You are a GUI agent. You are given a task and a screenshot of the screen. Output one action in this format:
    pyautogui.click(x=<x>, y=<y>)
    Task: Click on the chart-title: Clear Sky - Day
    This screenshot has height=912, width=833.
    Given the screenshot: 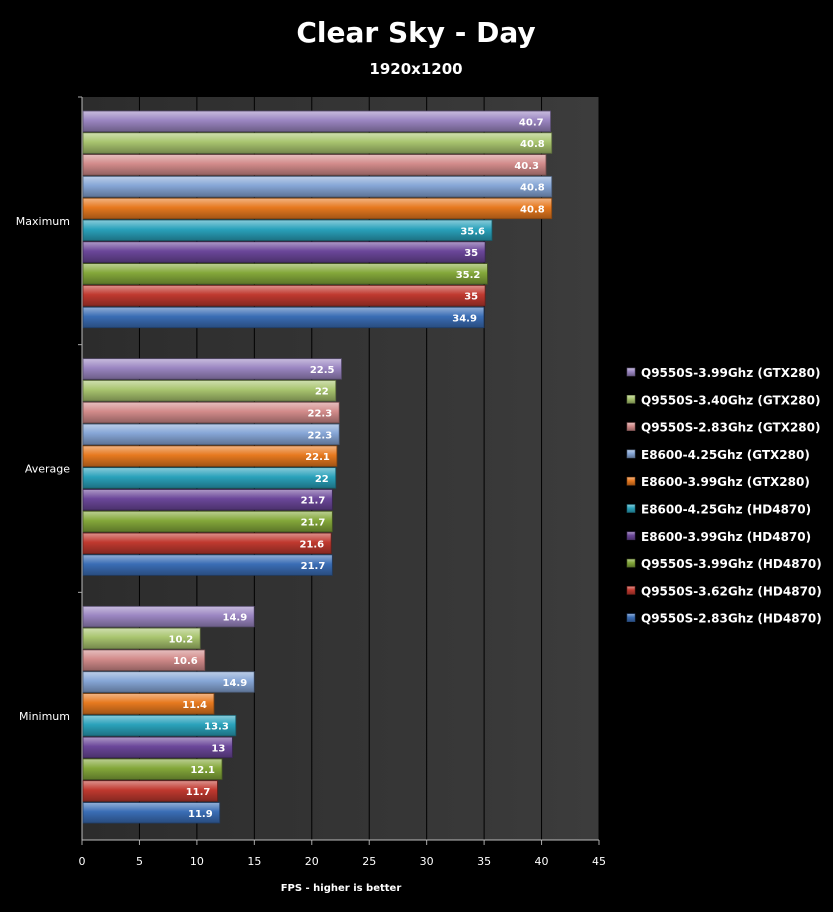 What is the action you would take?
    pyautogui.click(x=415, y=32)
    